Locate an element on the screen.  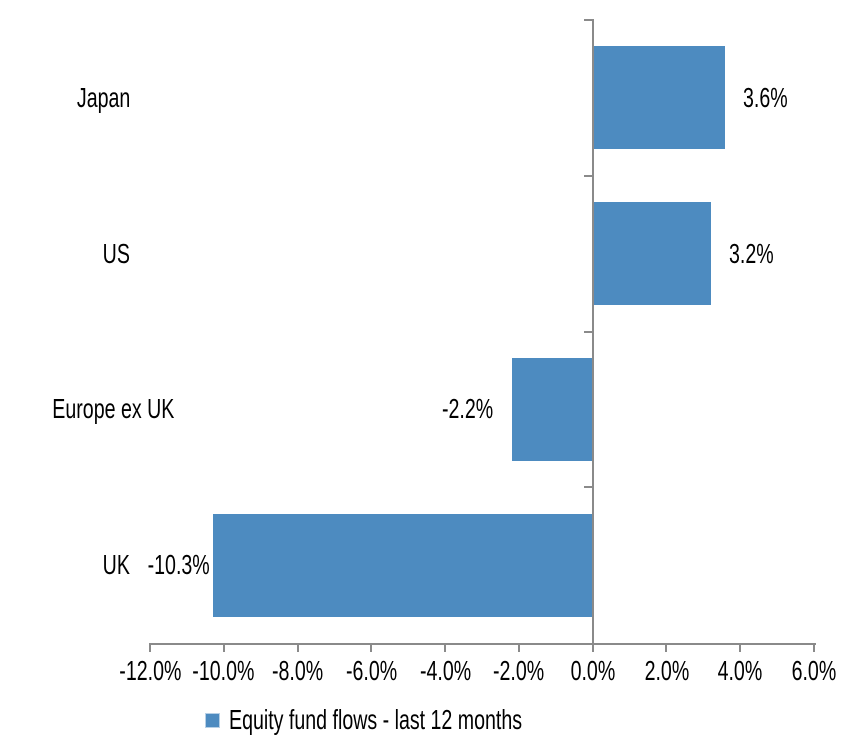
x-tick-label: 0.0% is located at coordinates (593, 671).